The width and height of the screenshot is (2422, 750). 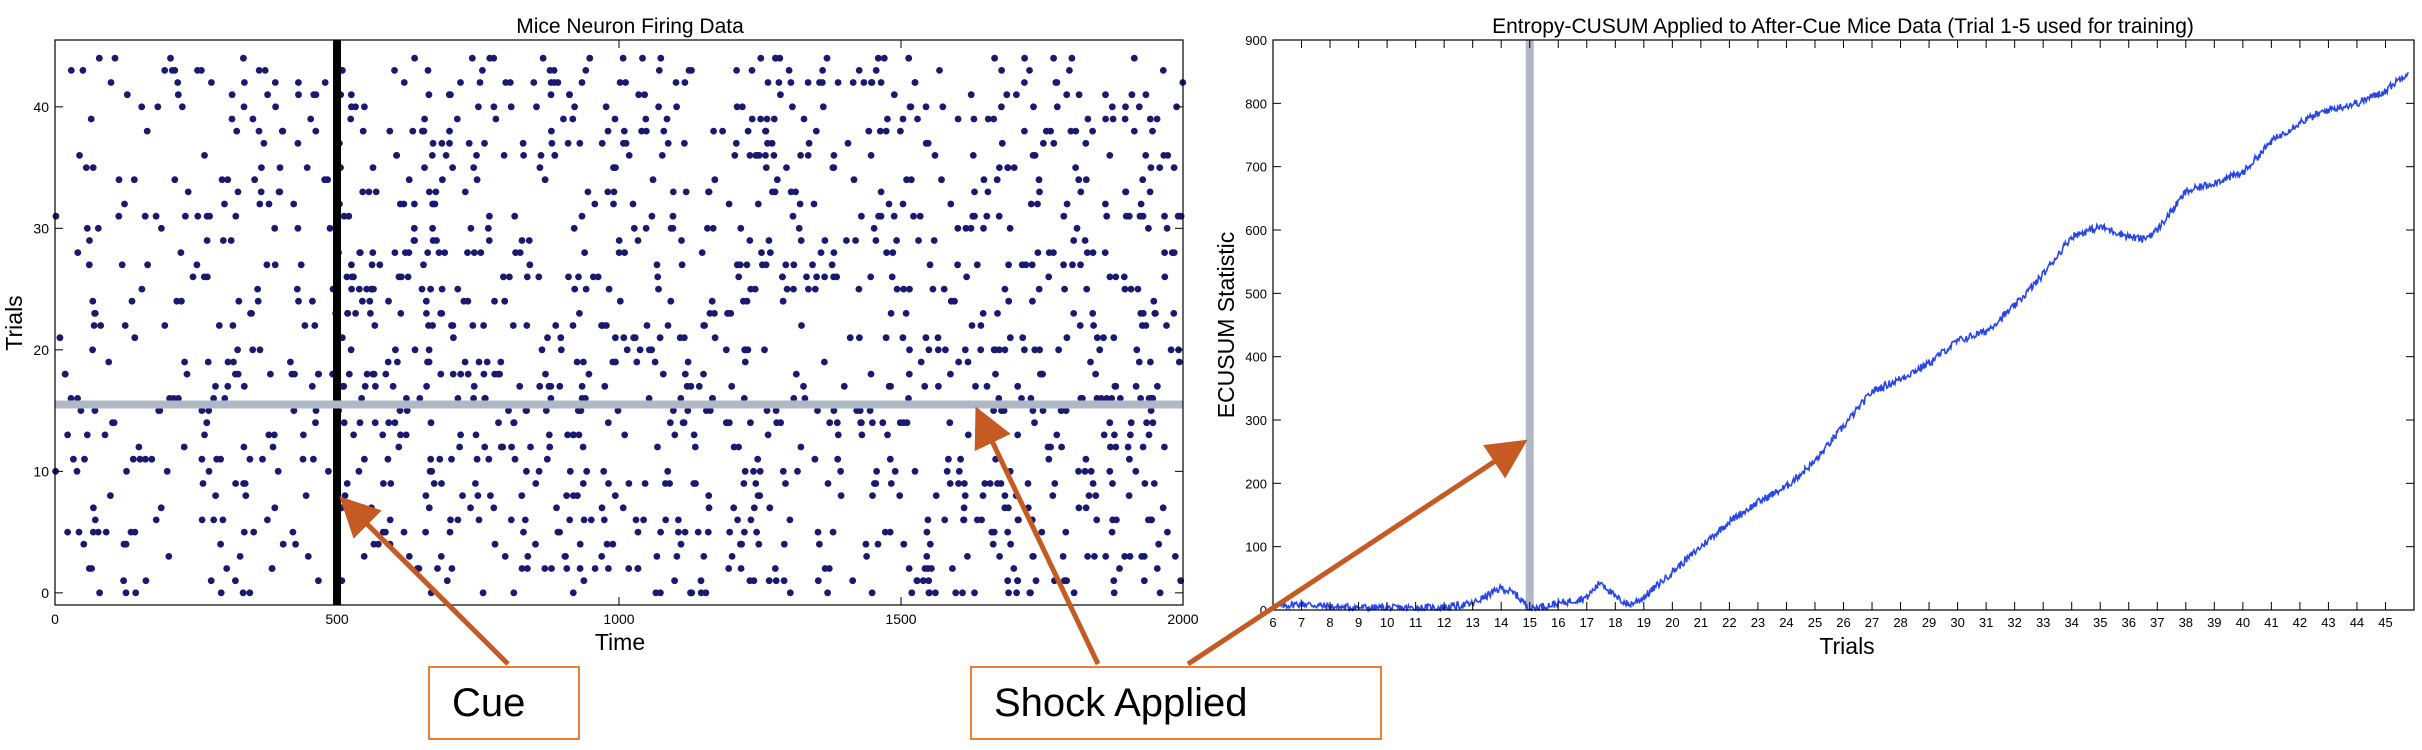 I want to click on y-tick-label: 600, so click(x=1256, y=230).